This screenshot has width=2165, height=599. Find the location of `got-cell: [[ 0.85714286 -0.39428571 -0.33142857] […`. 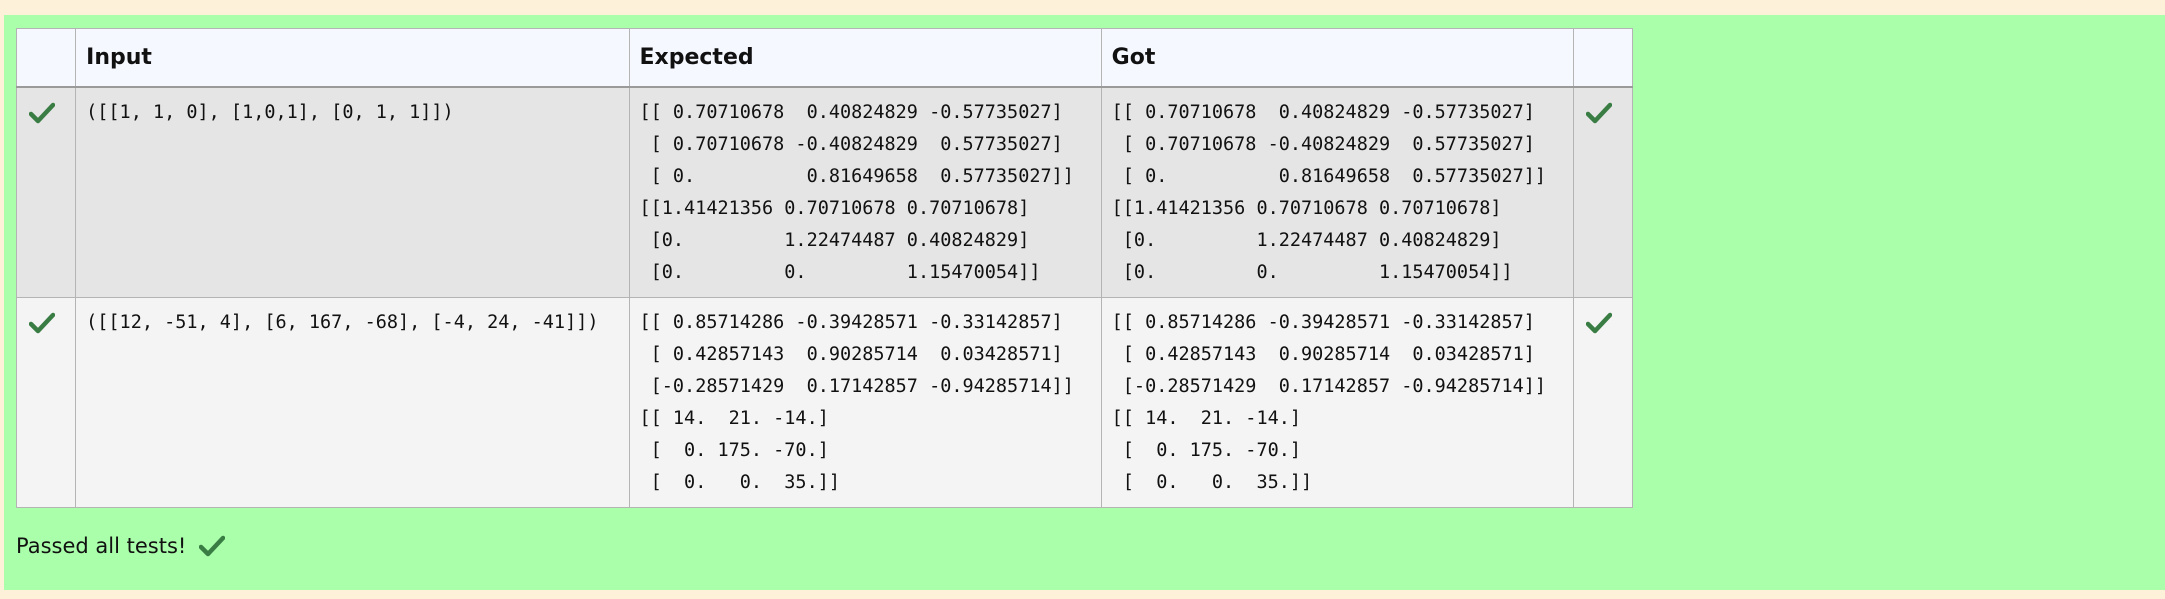

got-cell: [[ 0.85714286 -0.39428571 -0.33142857] [… is located at coordinates (1337, 402).